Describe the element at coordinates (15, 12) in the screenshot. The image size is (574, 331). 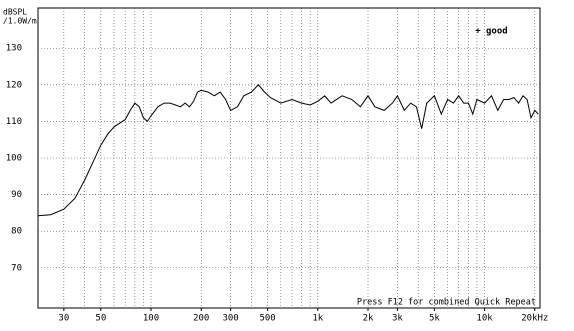
I see `y-axis-label: dBSPL` at that location.